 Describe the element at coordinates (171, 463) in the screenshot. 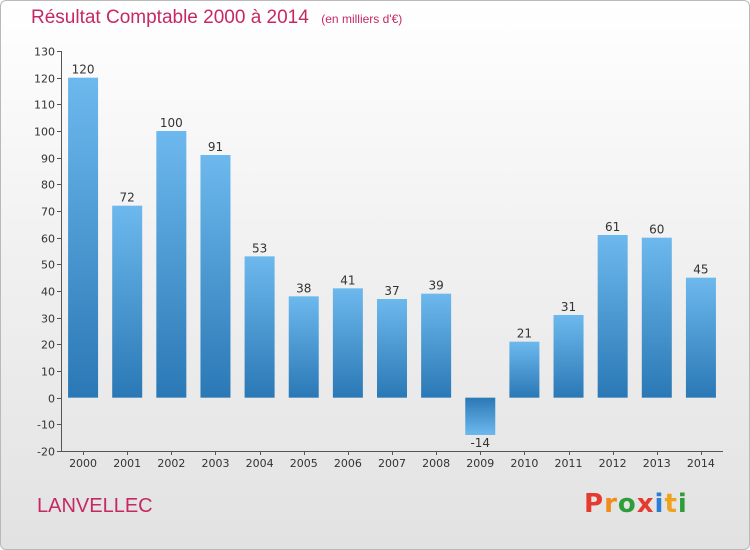

I see `x-tick-label: 2002` at that location.